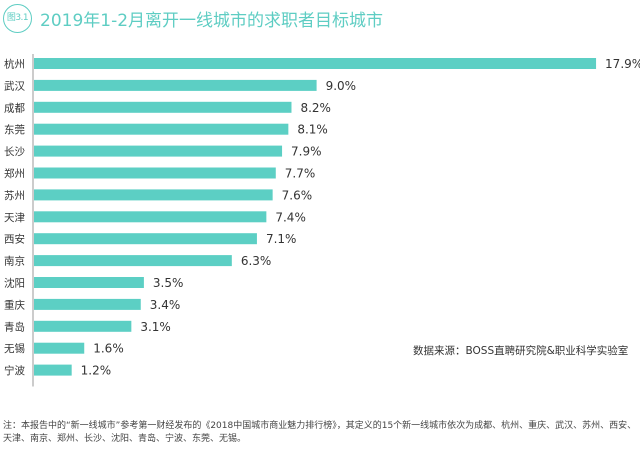 This screenshot has height=453, width=640. I want to click on category-label: 郑州, so click(14, 173).